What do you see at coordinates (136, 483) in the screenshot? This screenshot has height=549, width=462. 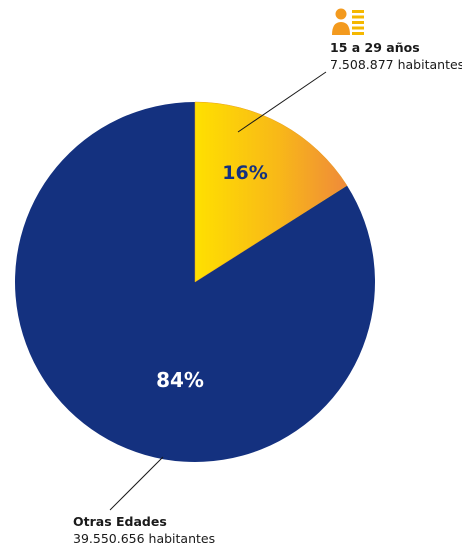 I see `leader-line-otras-edades` at bounding box center [136, 483].